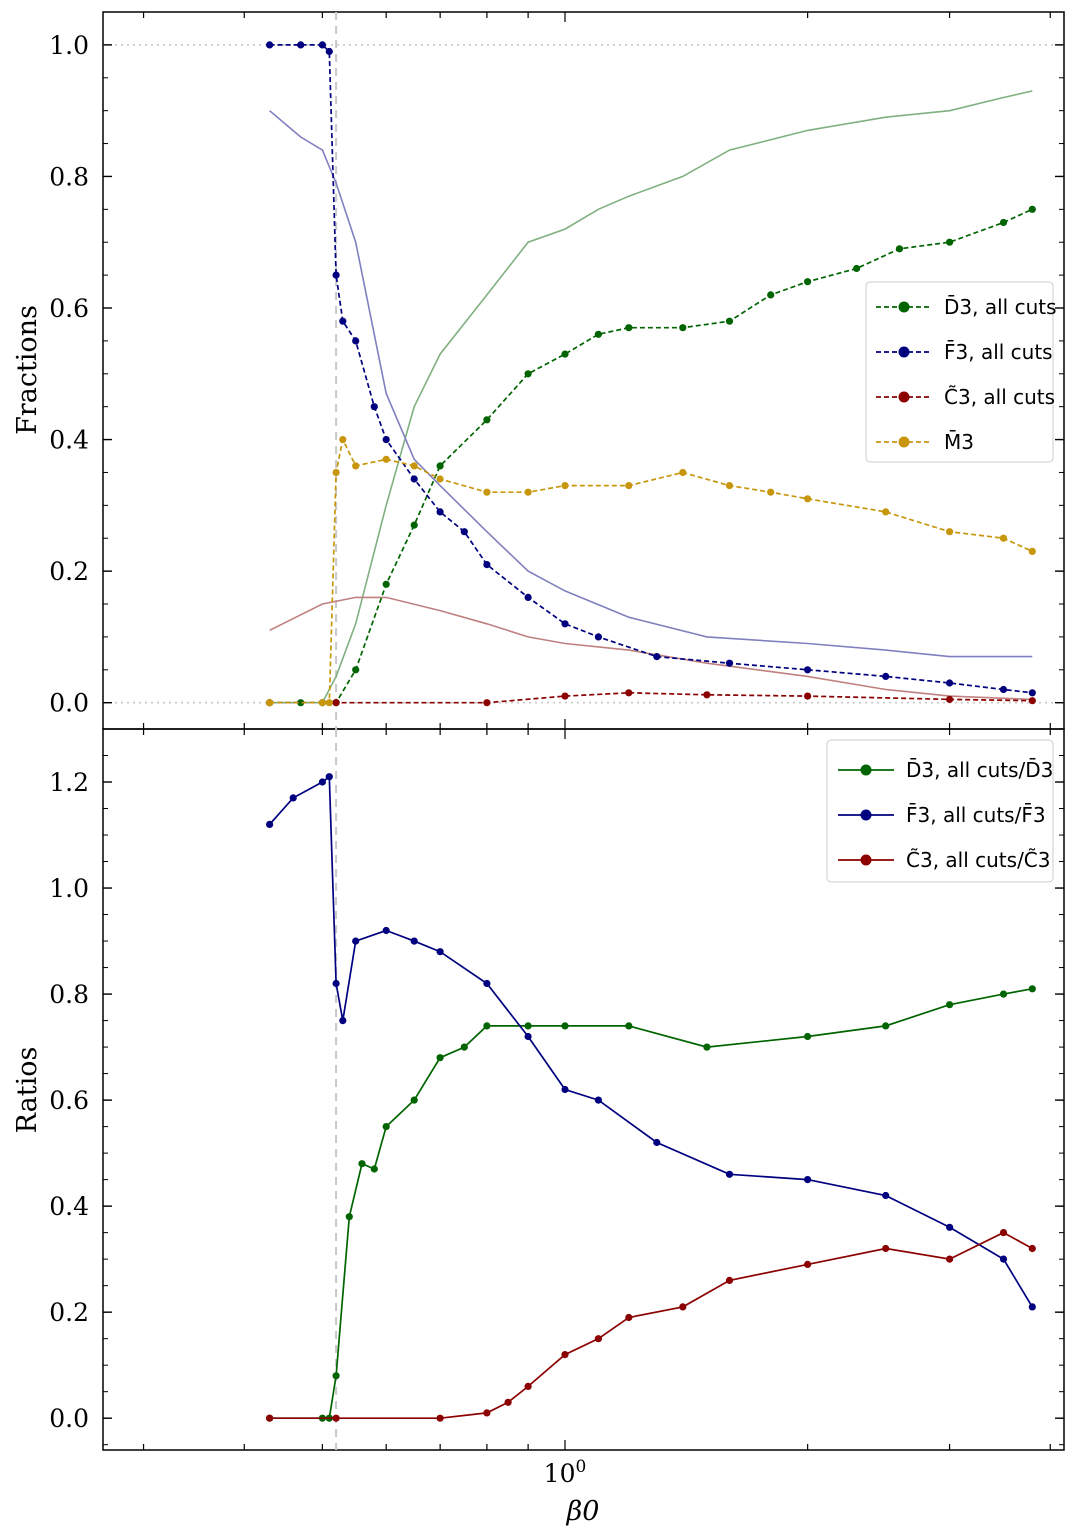 The height and width of the screenshot is (1537, 1080). Describe the element at coordinates (651, 570) in the screenshot. I see `series-m-bar-3-line` at that location.